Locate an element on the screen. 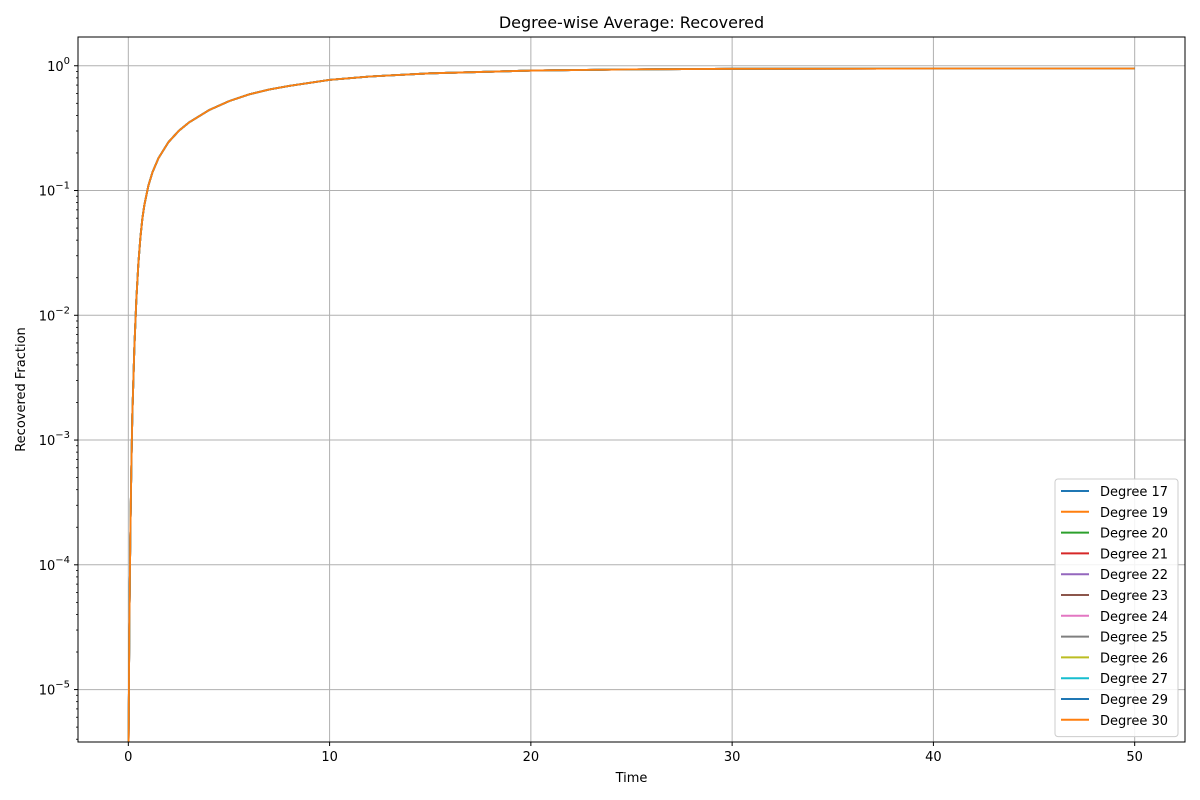 Image resolution: width=1200 pixels, height=800 pixels. legend-label: Degree 26 is located at coordinates (1134, 658).